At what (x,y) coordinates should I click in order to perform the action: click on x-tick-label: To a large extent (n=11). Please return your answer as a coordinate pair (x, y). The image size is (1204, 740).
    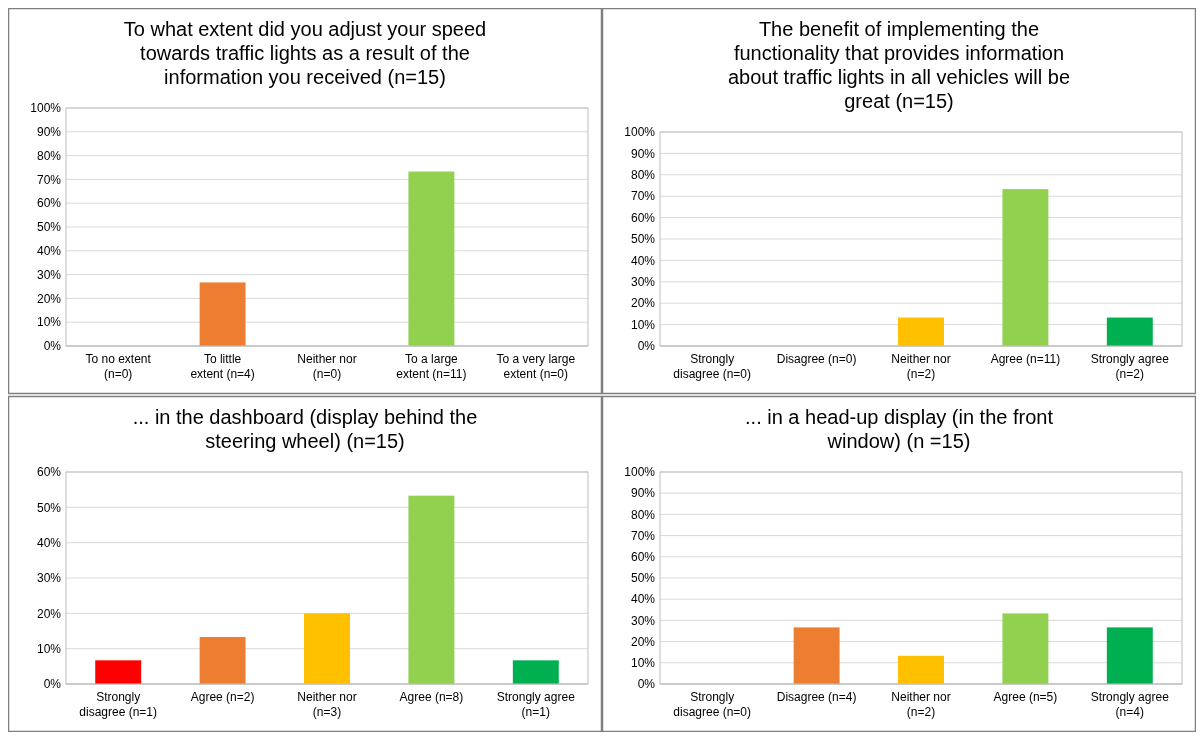
    Looking at the image, I should click on (431, 366).